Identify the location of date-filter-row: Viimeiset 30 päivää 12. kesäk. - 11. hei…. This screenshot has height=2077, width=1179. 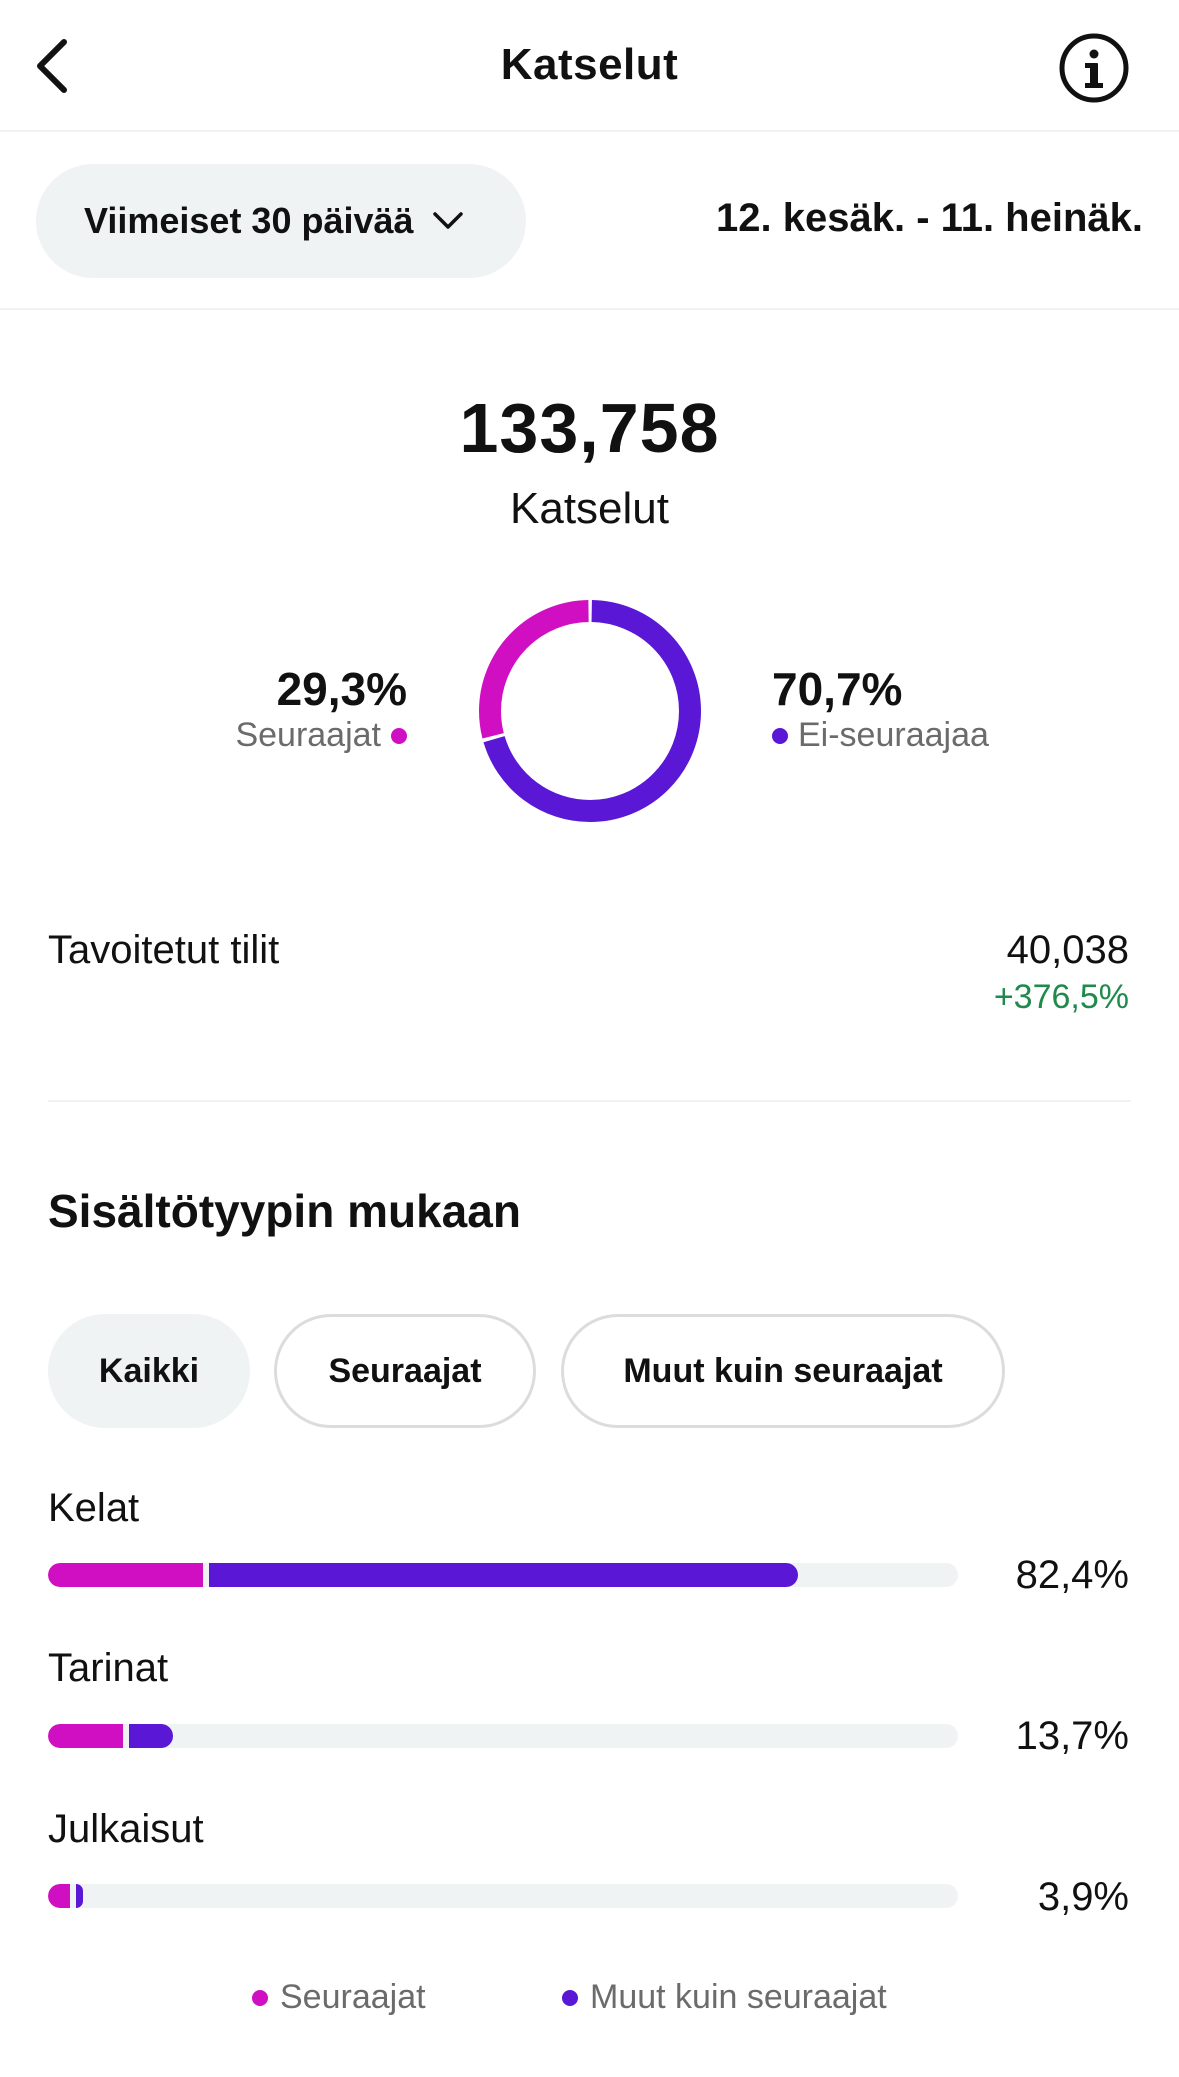
(589, 221).